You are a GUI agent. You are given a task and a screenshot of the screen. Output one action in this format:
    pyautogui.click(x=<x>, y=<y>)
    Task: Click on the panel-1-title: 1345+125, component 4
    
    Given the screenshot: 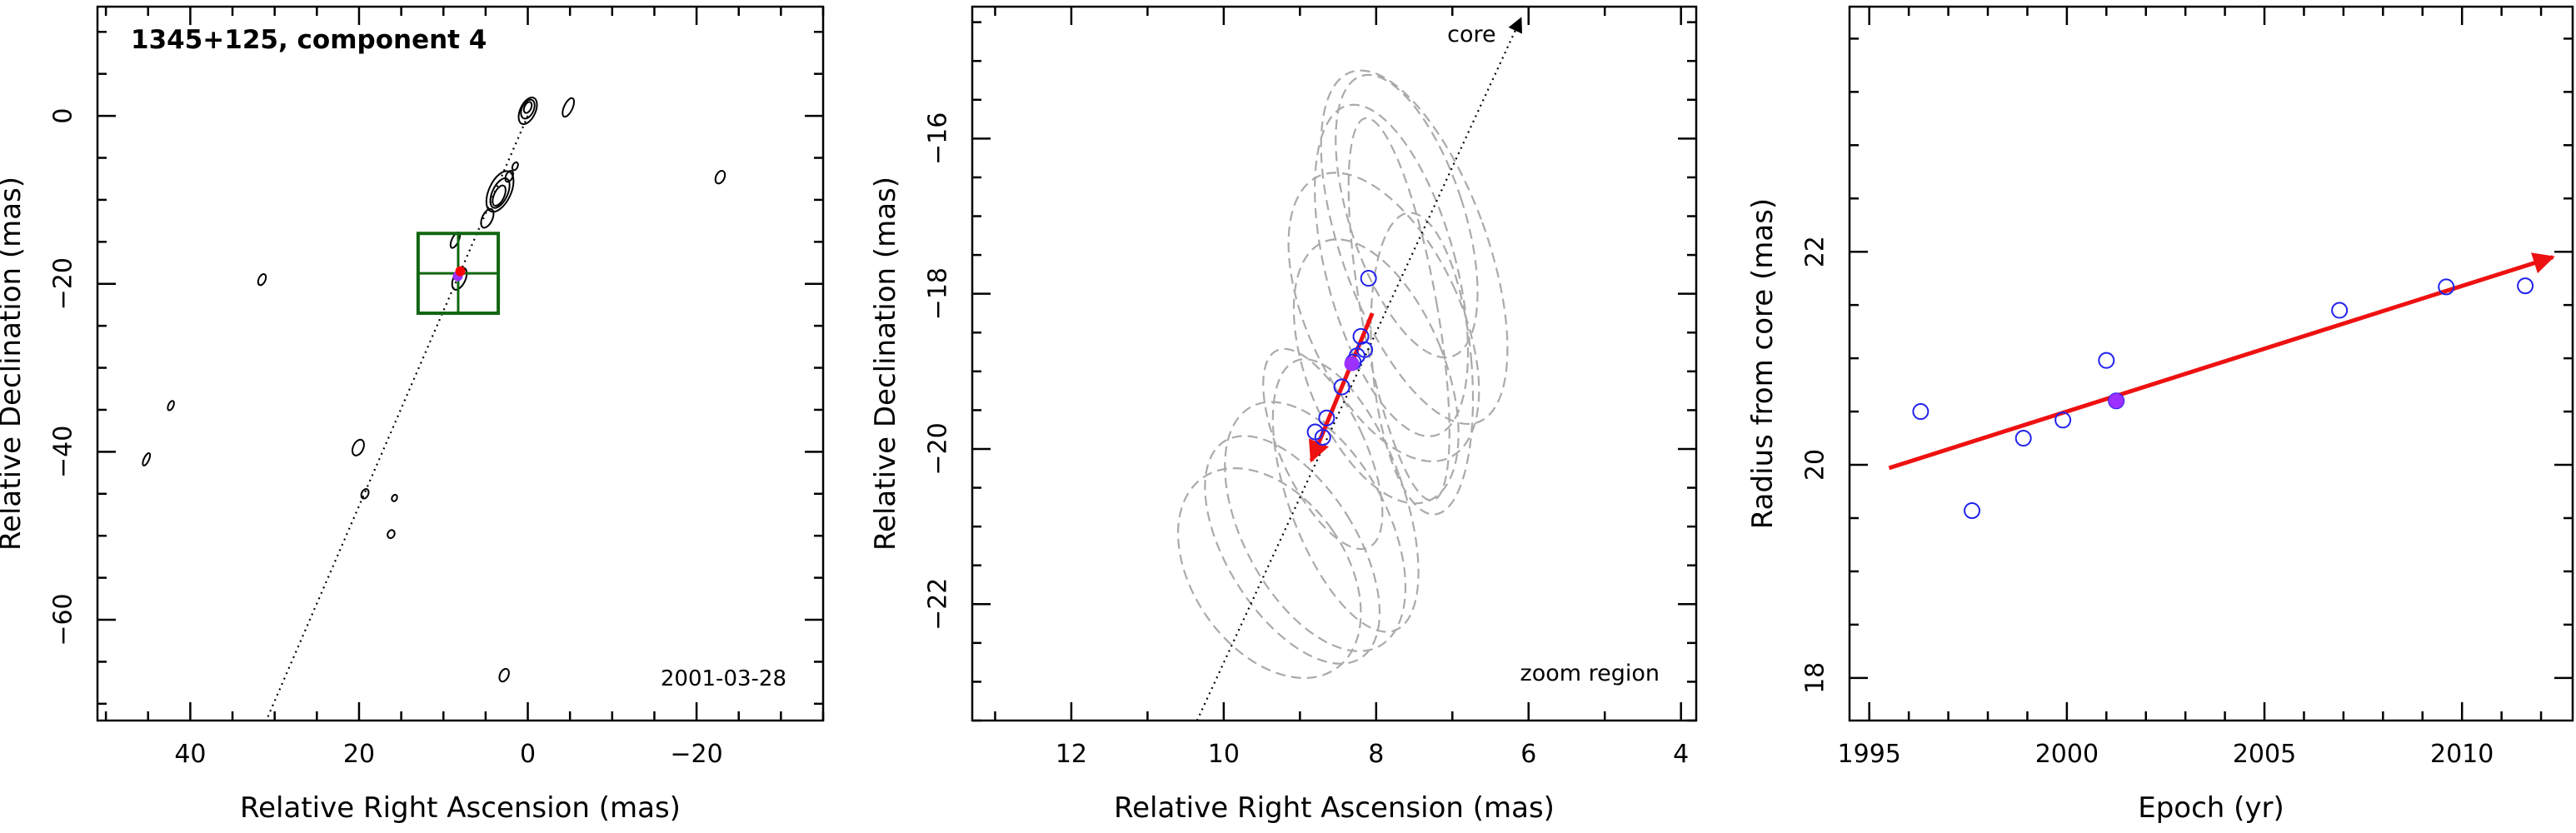 What is the action you would take?
    pyautogui.click(x=309, y=40)
    